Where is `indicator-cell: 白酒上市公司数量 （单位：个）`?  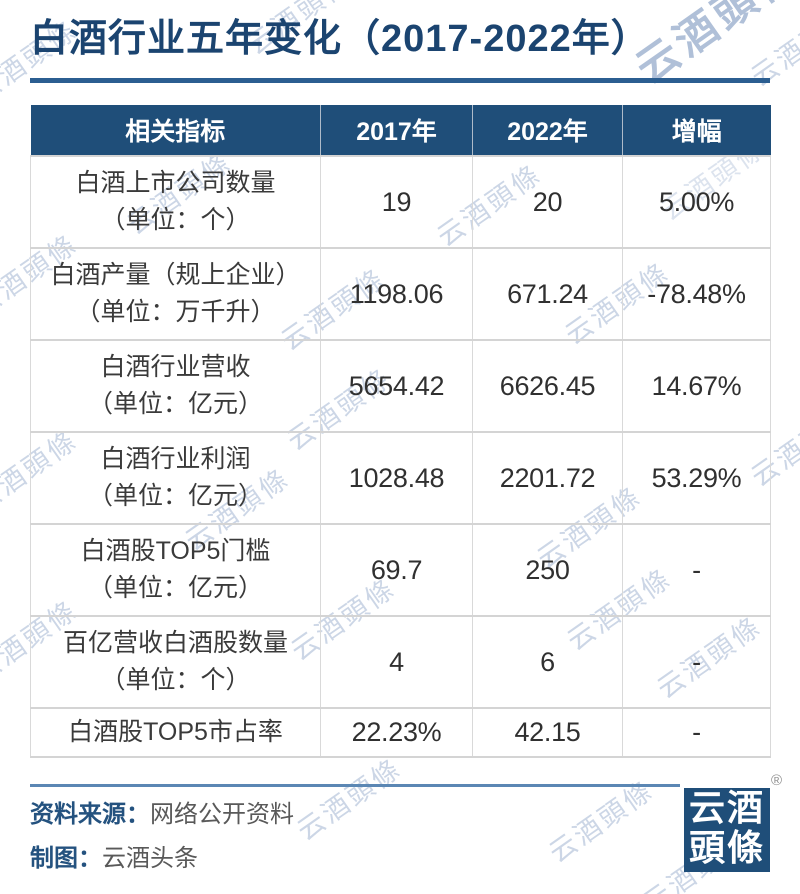
indicator-cell: 白酒上市公司数量 （单位：个） is located at coordinates (175, 202).